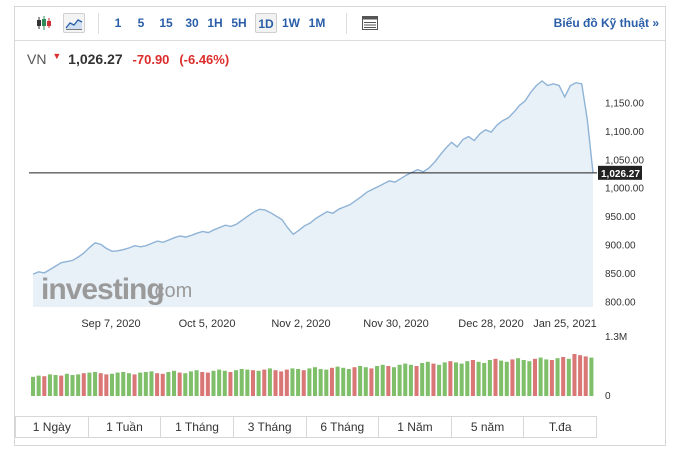 The image size is (678, 459). What do you see at coordinates (317, 23) in the screenshot?
I see `timeframe-button-1m: 1M` at bounding box center [317, 23].